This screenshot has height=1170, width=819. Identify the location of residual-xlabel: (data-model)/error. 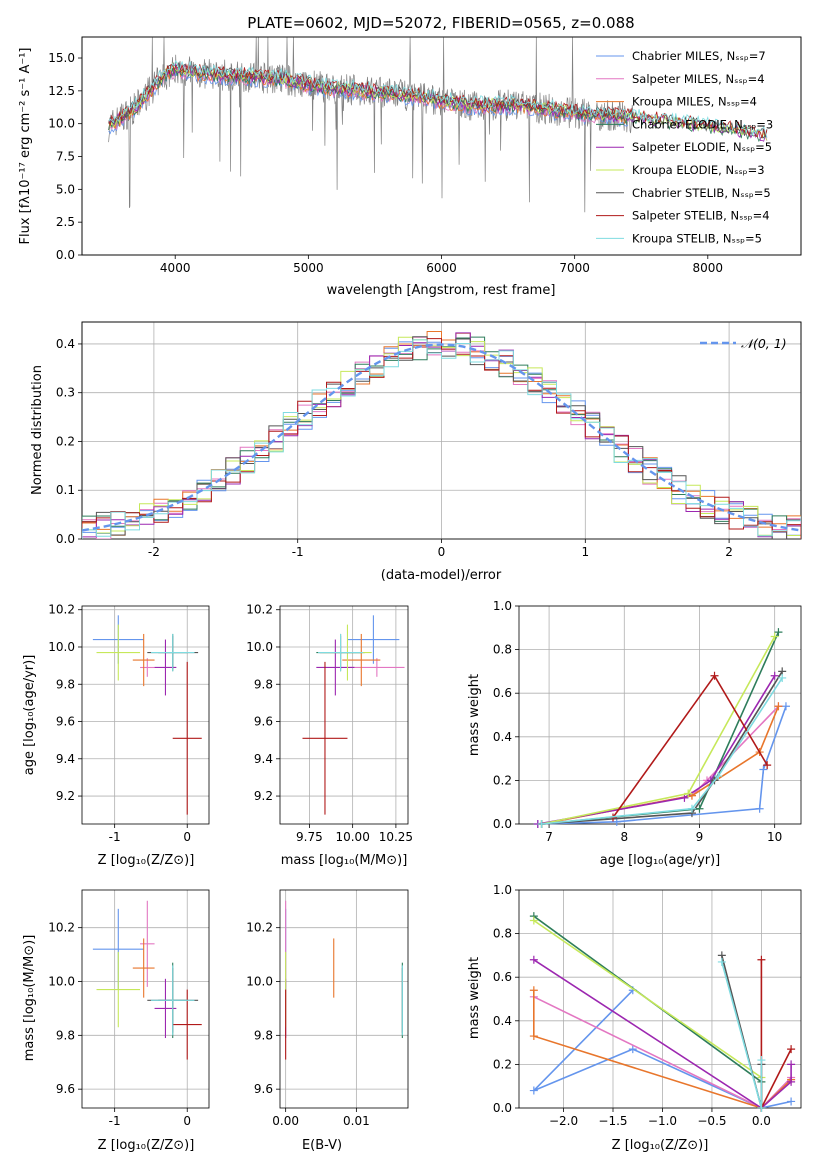
(441, 575).